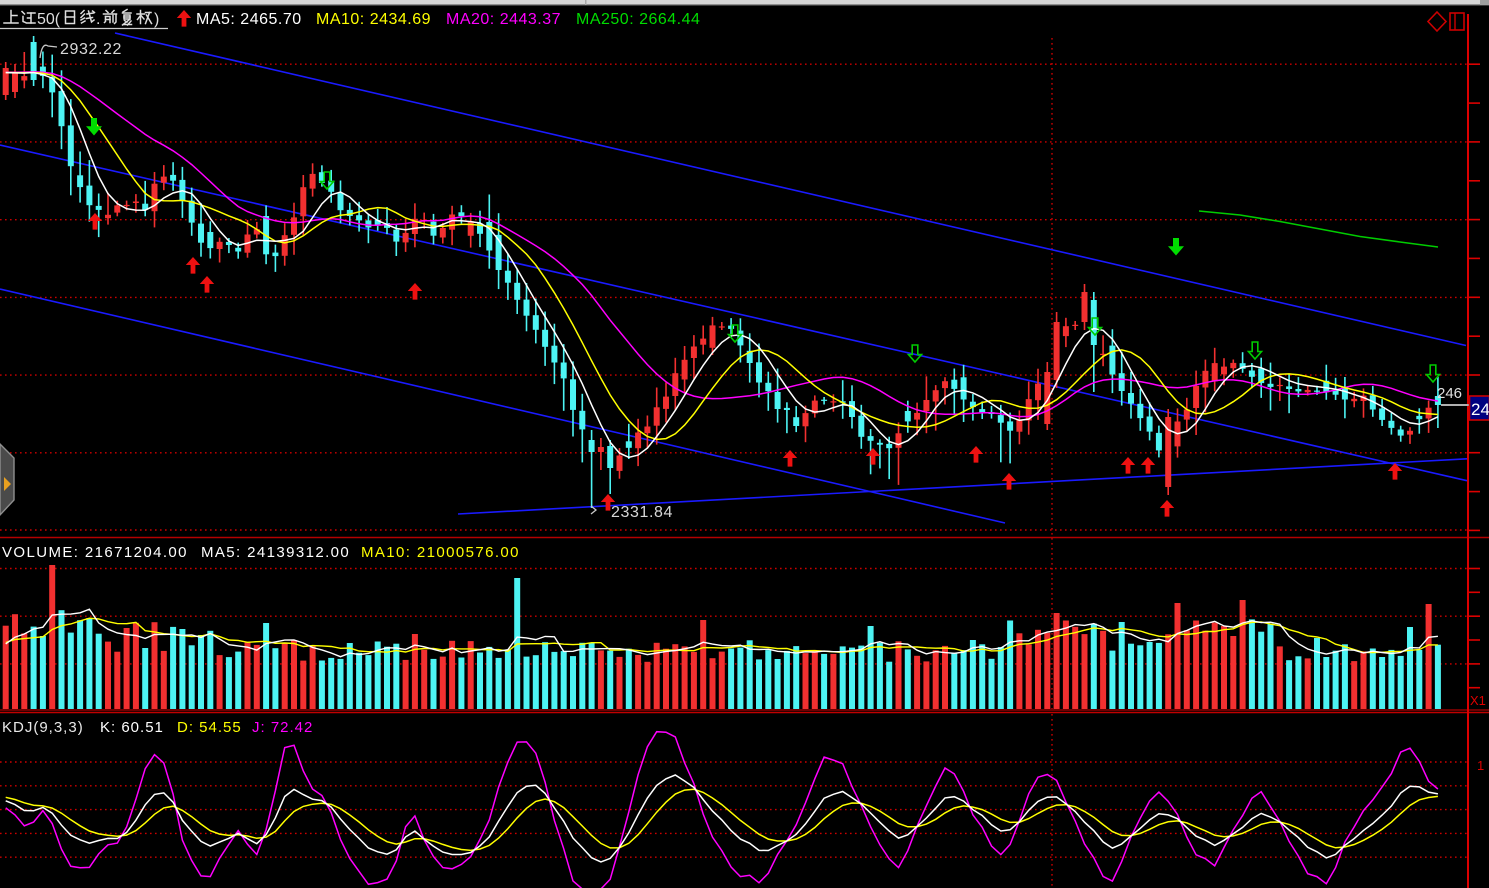  What do you see at coordinates (209, 727) in the screenshot?
I see `svg-text: D: 54.55` at bounding box center [209, 727].